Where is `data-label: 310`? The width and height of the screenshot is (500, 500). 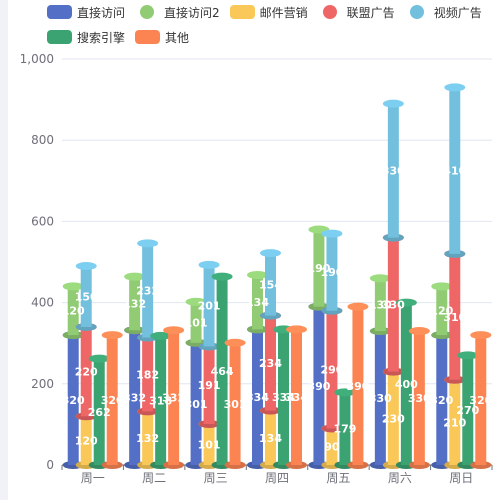 data-label: 310 is located at coordinates (454, 317).